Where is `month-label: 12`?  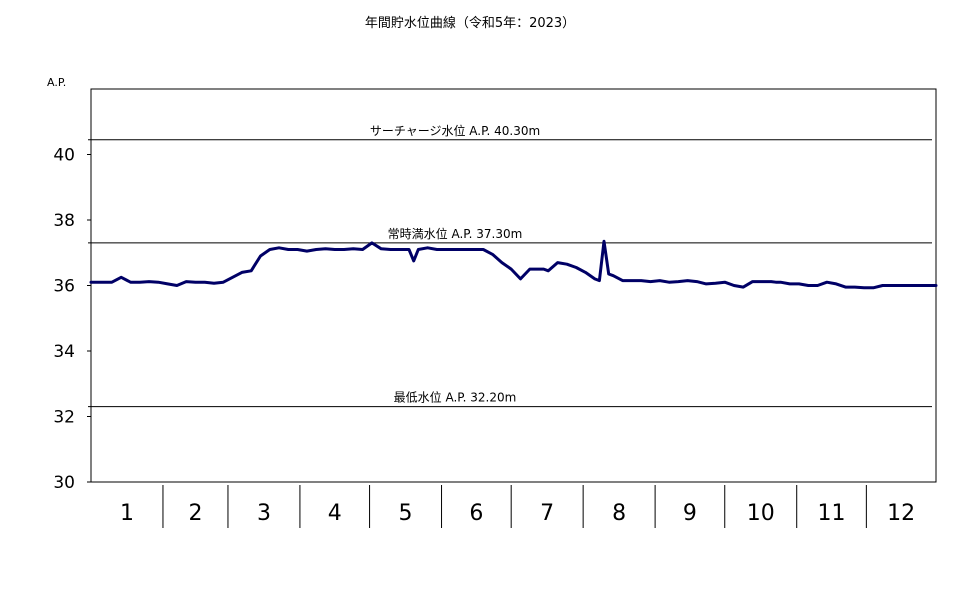
month-label: 12 is located at coordinates (901, 513).